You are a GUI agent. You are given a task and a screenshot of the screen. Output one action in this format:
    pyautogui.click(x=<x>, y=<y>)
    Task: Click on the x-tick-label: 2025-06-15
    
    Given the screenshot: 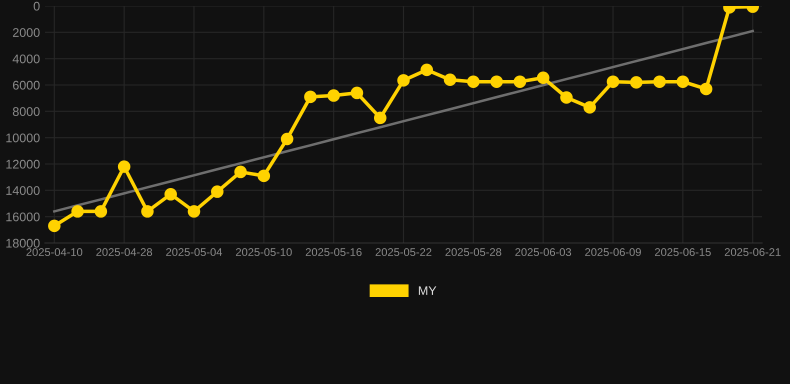 What is the action you would take?
    pyautogui.click(x=682, y=252)
    